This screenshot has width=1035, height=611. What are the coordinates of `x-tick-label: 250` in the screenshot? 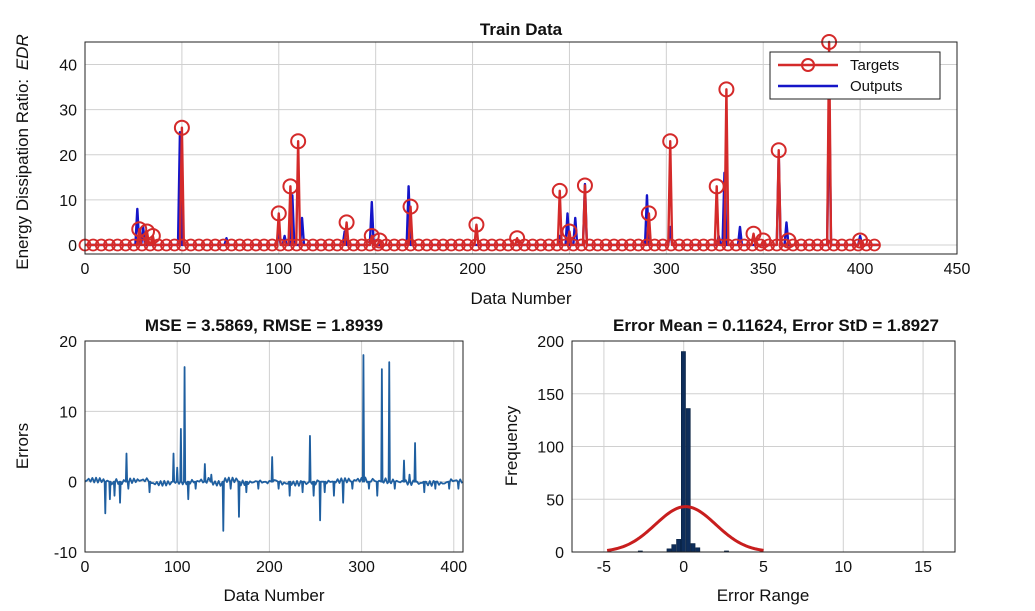 It's located at (569, 269).